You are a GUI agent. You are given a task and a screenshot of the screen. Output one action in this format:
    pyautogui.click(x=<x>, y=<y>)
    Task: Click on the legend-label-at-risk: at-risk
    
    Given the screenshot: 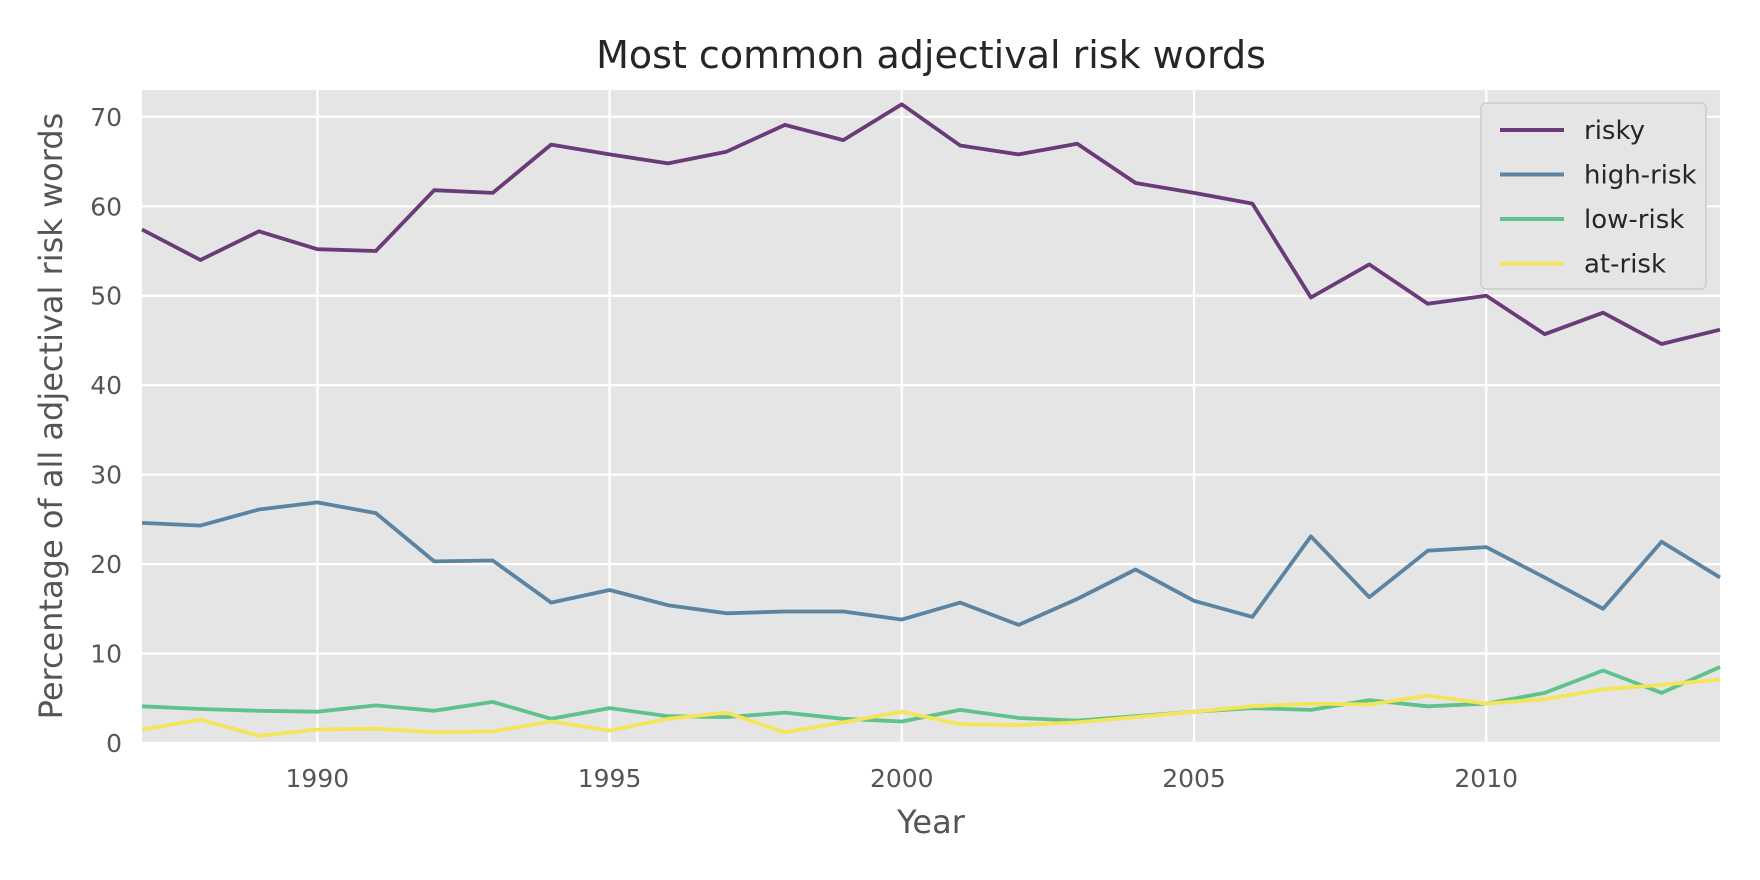 What is the action you would take?
    pyautogui.click(x=1625, y=265)
    